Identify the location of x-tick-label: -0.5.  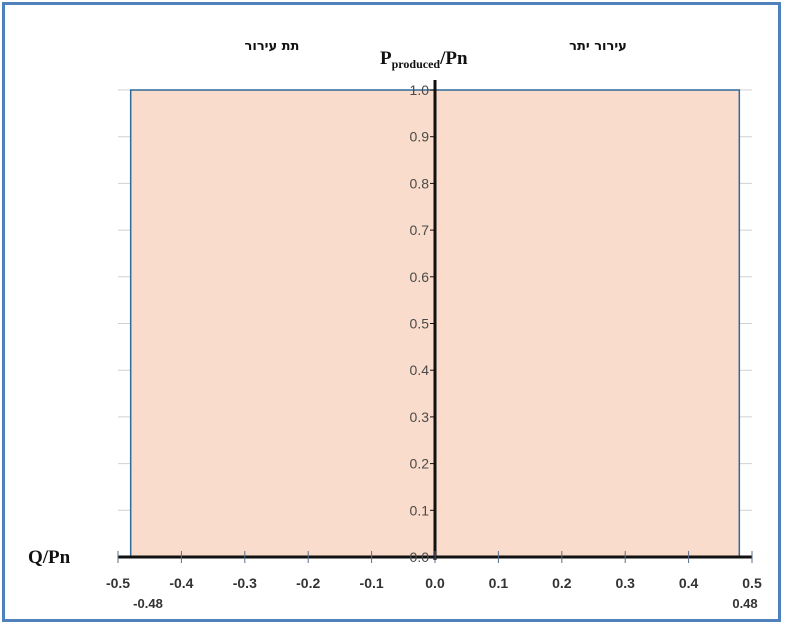
(118, 583).